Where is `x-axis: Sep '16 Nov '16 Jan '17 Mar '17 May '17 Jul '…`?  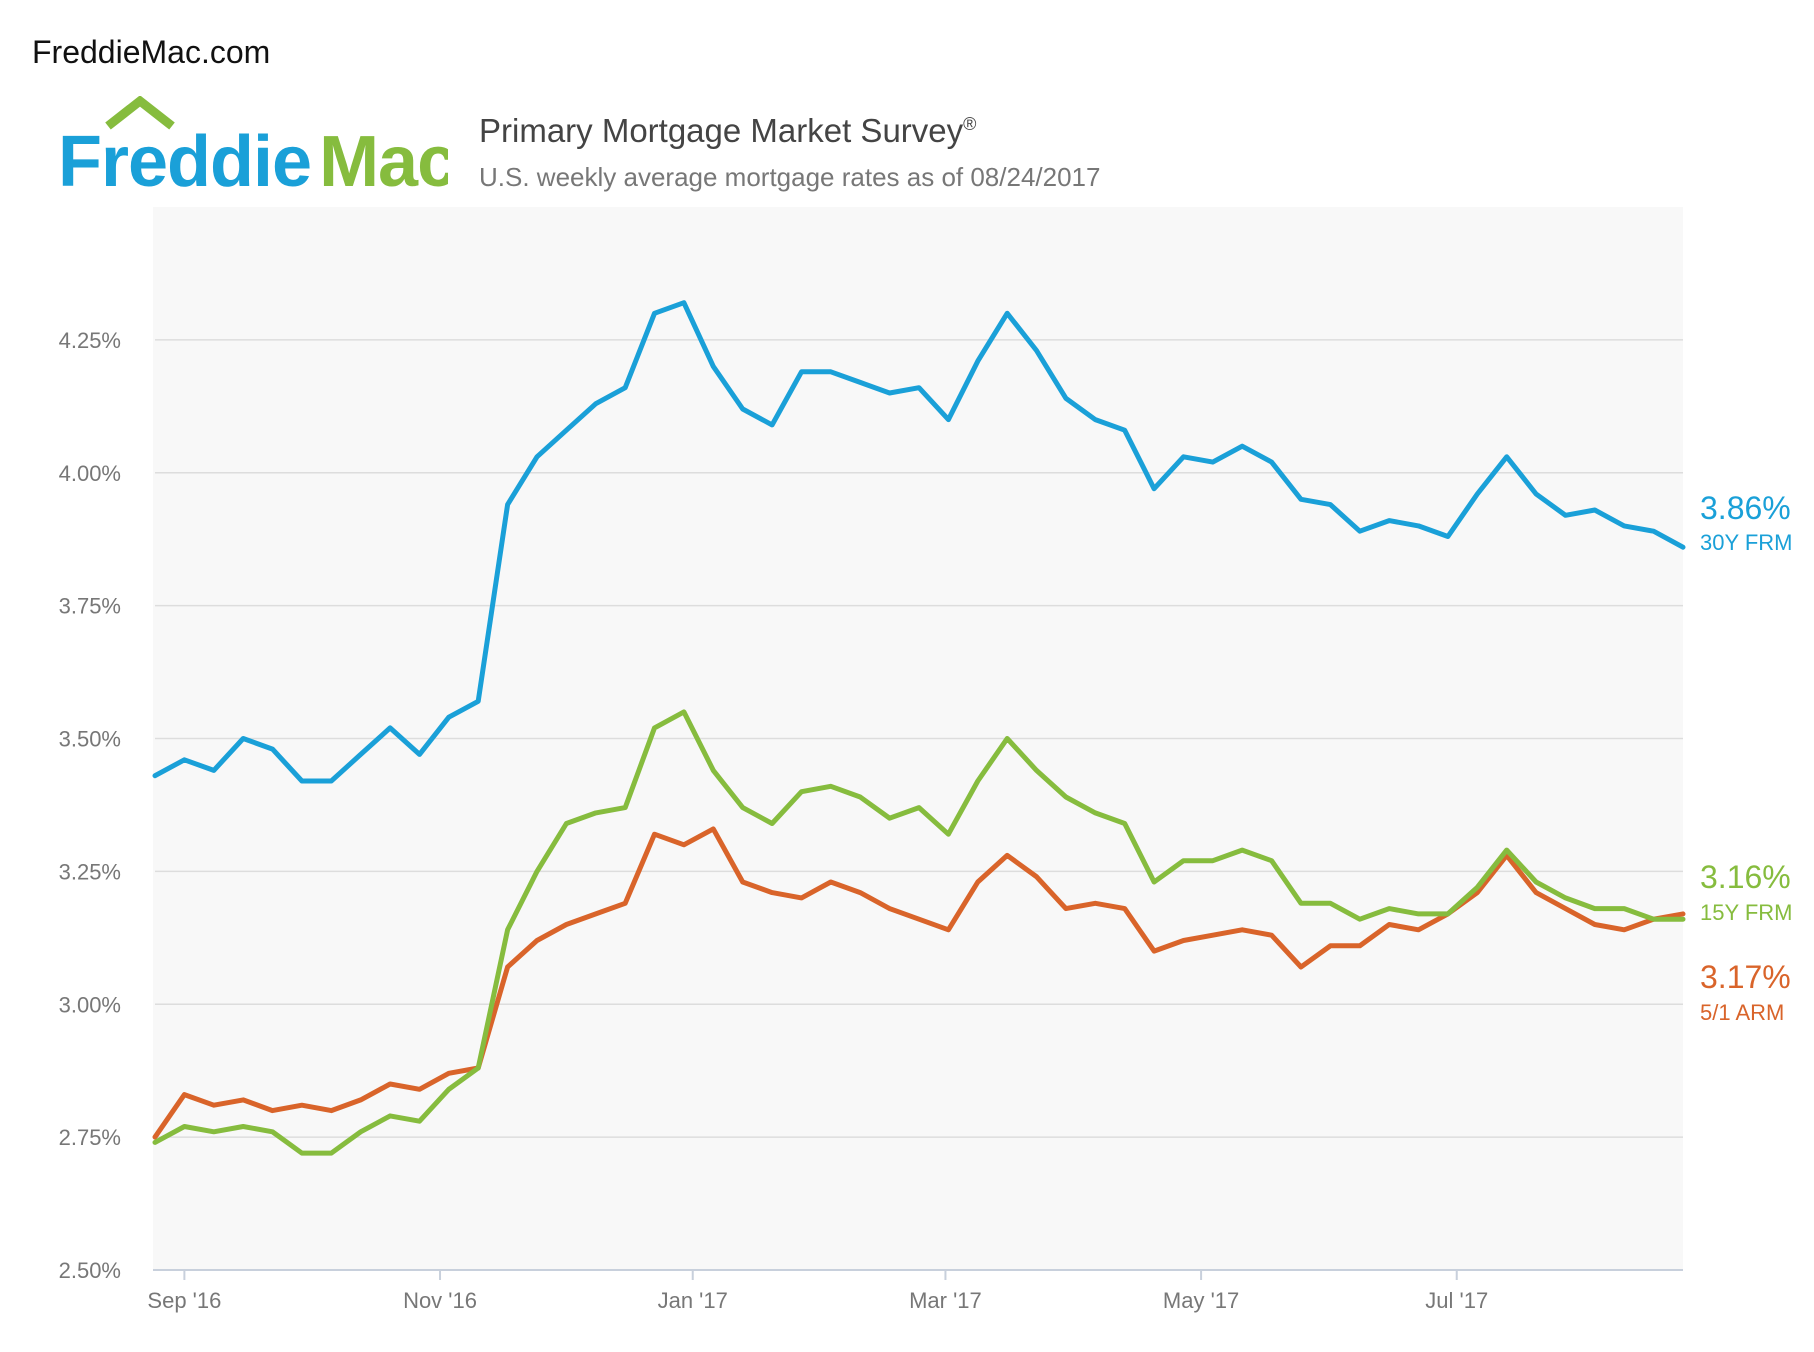
x-axis: Sep '16 Nov '16 Jan '17 Mar '17 May '17 Jul '… is located at coordinates (915, 1291).